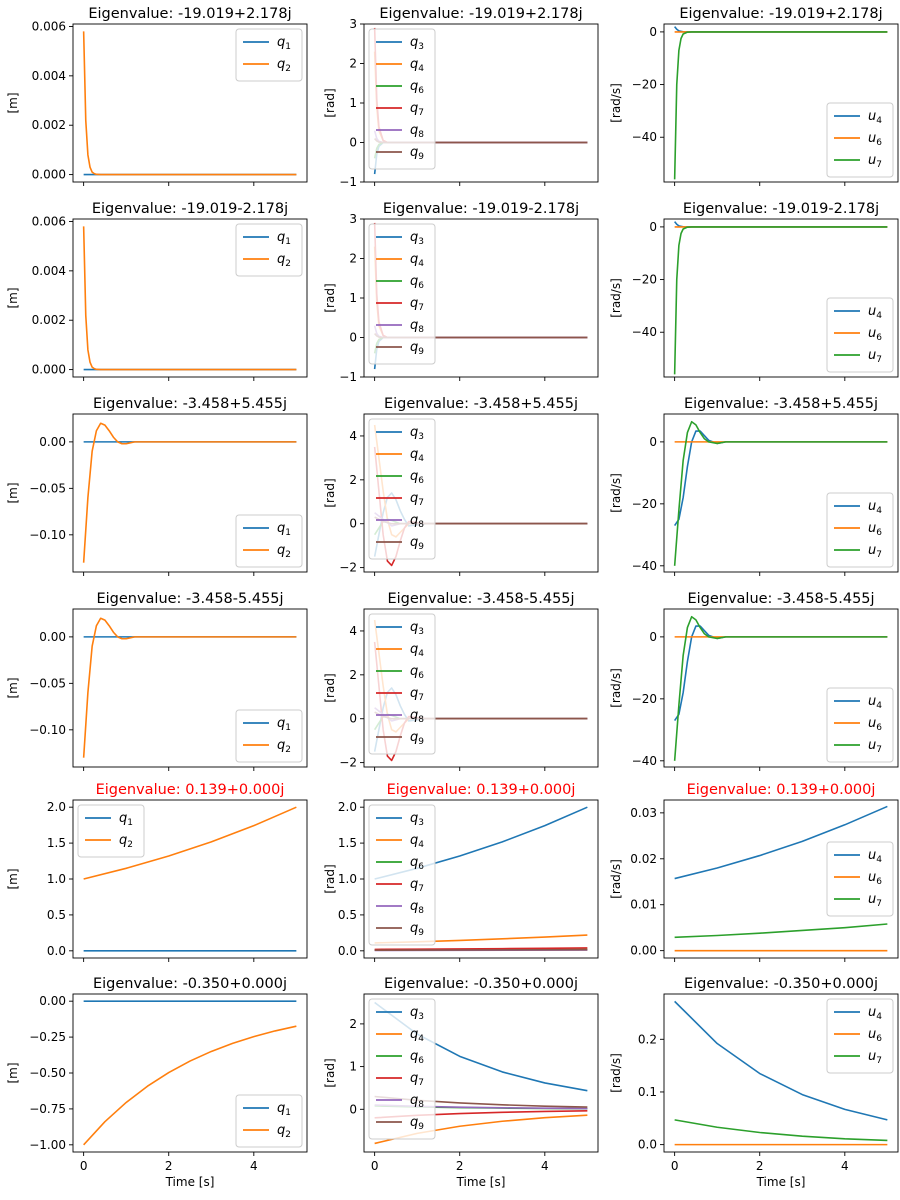 Image resolution: width=900 pixels, height=1200 pixels. What do you see at coordinates (417, 477) in the screenshot?
I see `legend-label: q6` at bounding box center [417, 477].